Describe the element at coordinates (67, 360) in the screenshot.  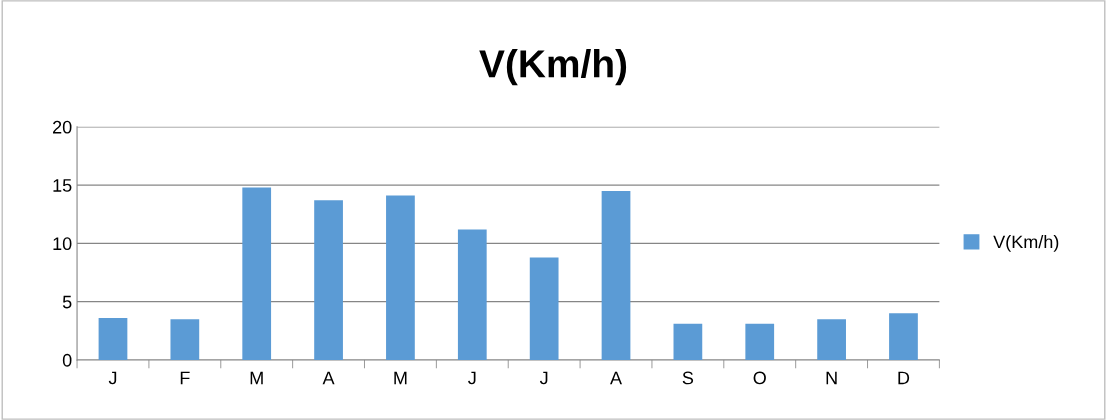
I see `y-tick-label: 0` at that location.